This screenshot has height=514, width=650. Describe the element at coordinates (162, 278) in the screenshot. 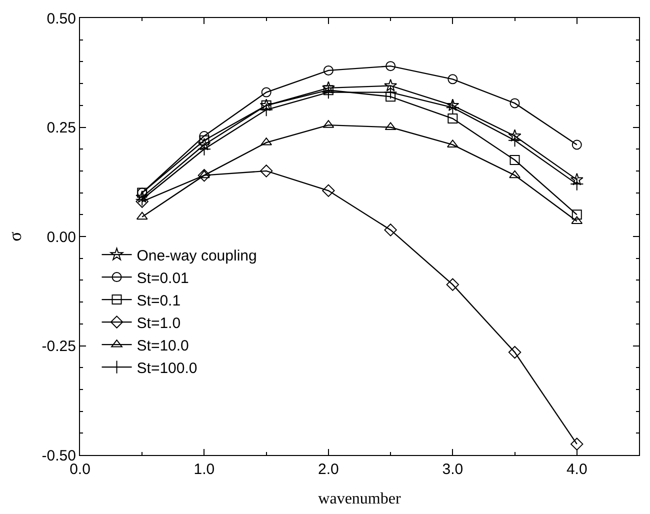

I see `legend-label: St=0.01` at that location.